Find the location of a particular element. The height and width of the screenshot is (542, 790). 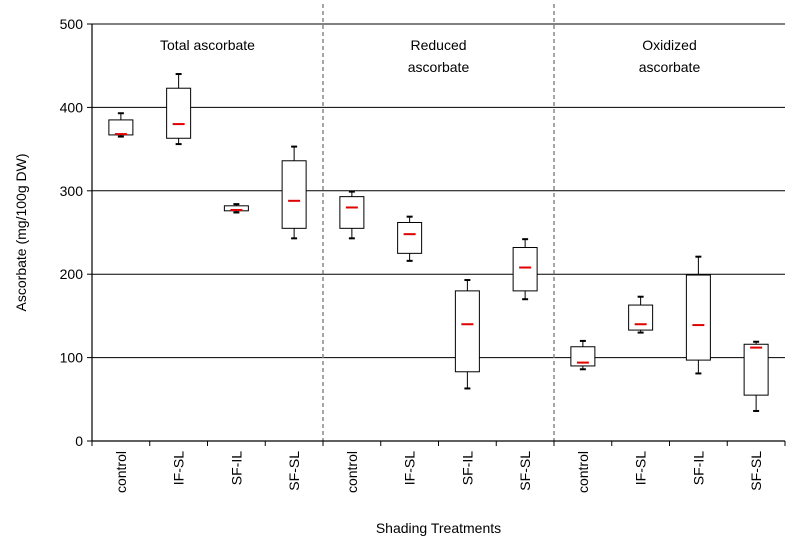

y-axis-title: Ascorbate (mg/100g DW) is located at coordinates (21, 233).